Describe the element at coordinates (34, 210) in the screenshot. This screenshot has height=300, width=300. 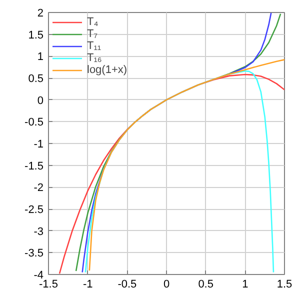
I see `y-tick-label: -2.5` at that location.